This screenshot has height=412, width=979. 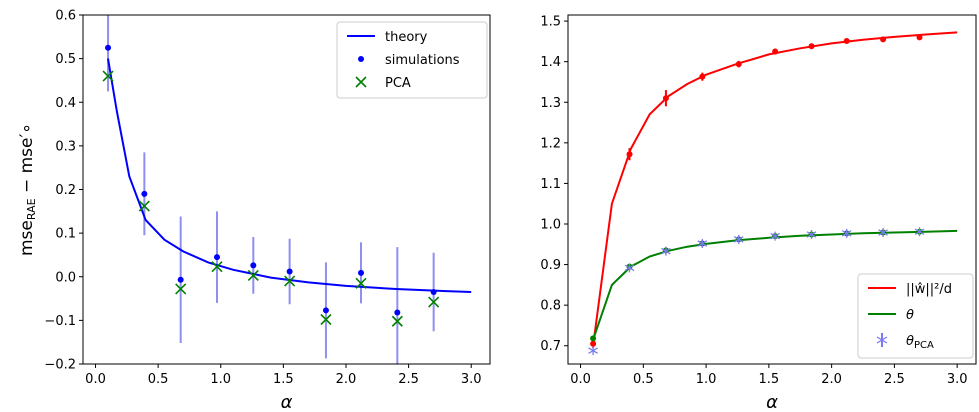 I want to click on legend-label: θ, so click(x=910, y=315).